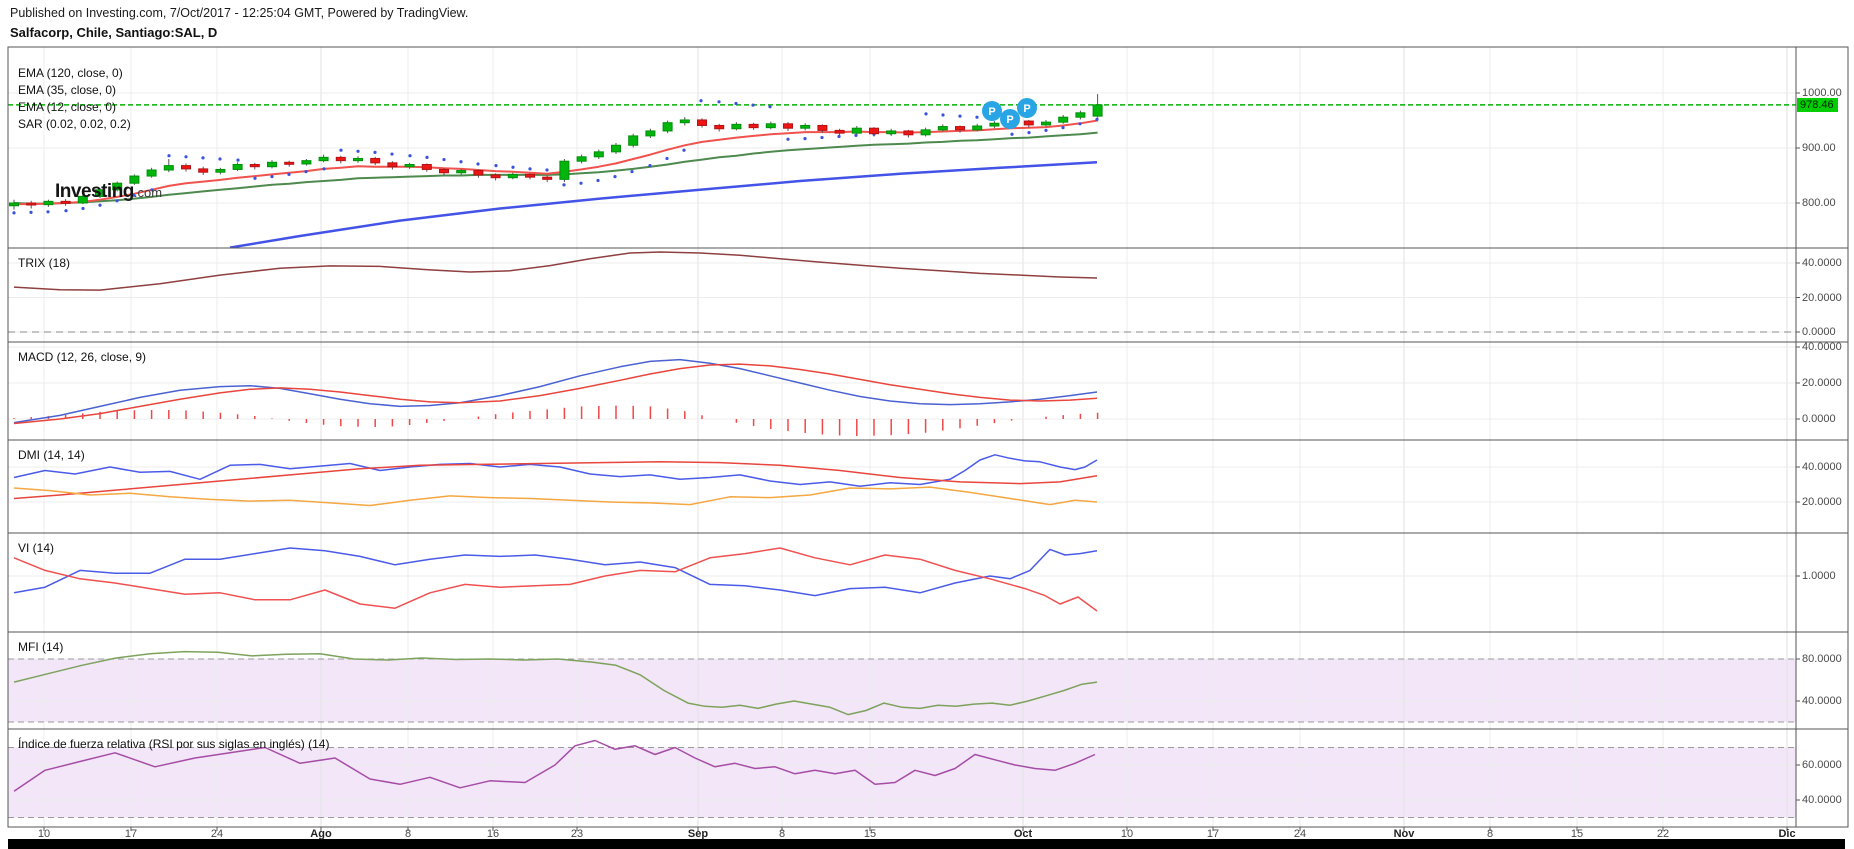 This screenshot has height=849, width=1854. Describe the element at coordinates (1404, 834) in the screenshot. I see `x-axis-label: Nov` at that location.